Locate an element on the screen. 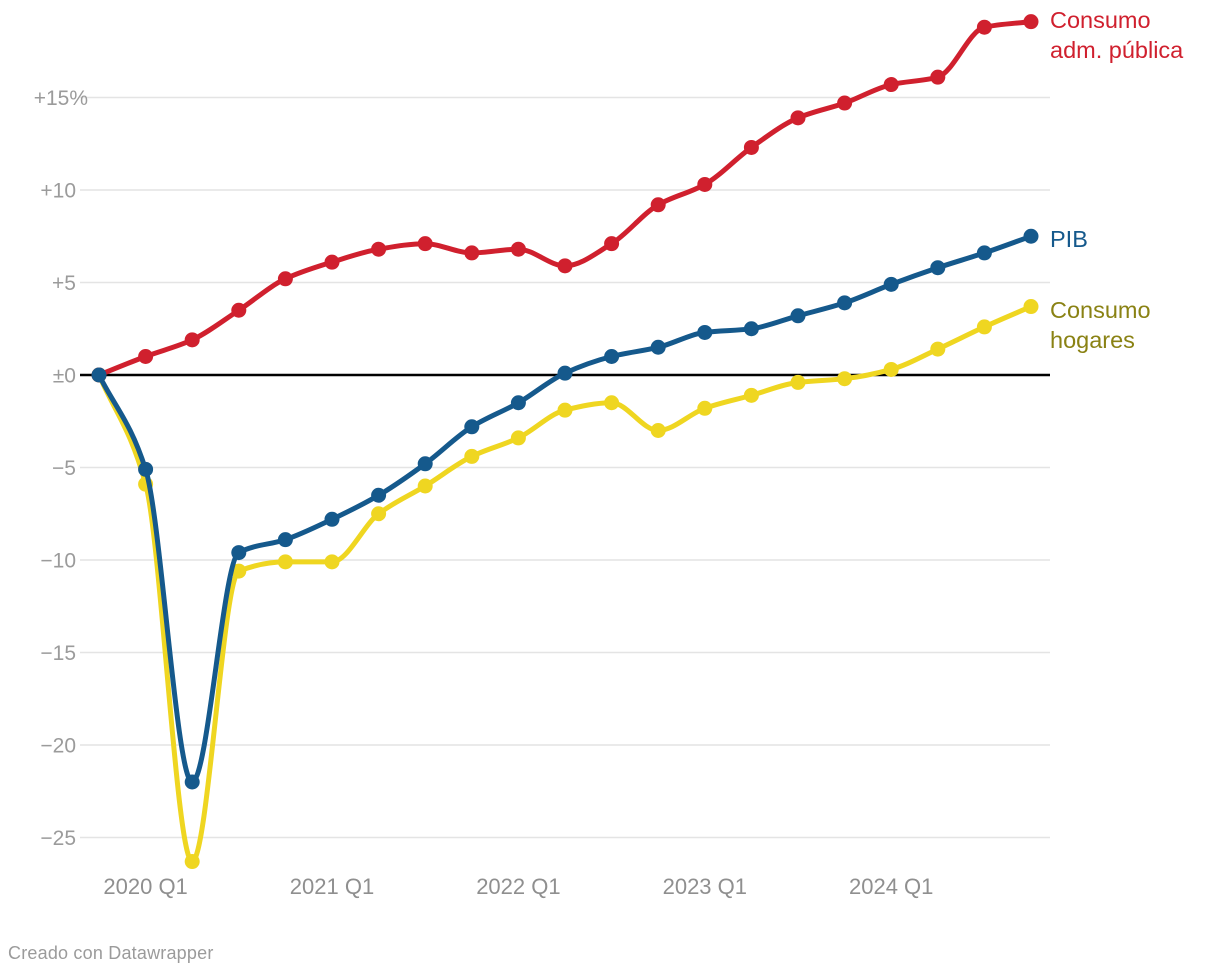 The height and width of the screenshot is (976, 1220). y-tick-label: −25 is located at coordinates (58, 838).